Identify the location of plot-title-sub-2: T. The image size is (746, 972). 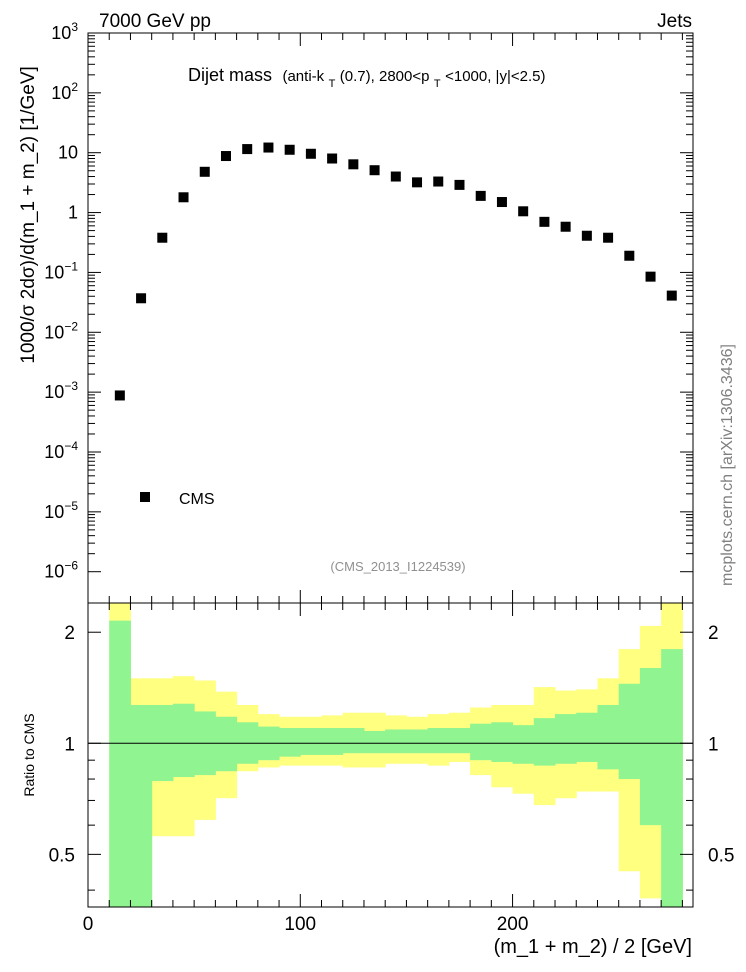
(437, 84).